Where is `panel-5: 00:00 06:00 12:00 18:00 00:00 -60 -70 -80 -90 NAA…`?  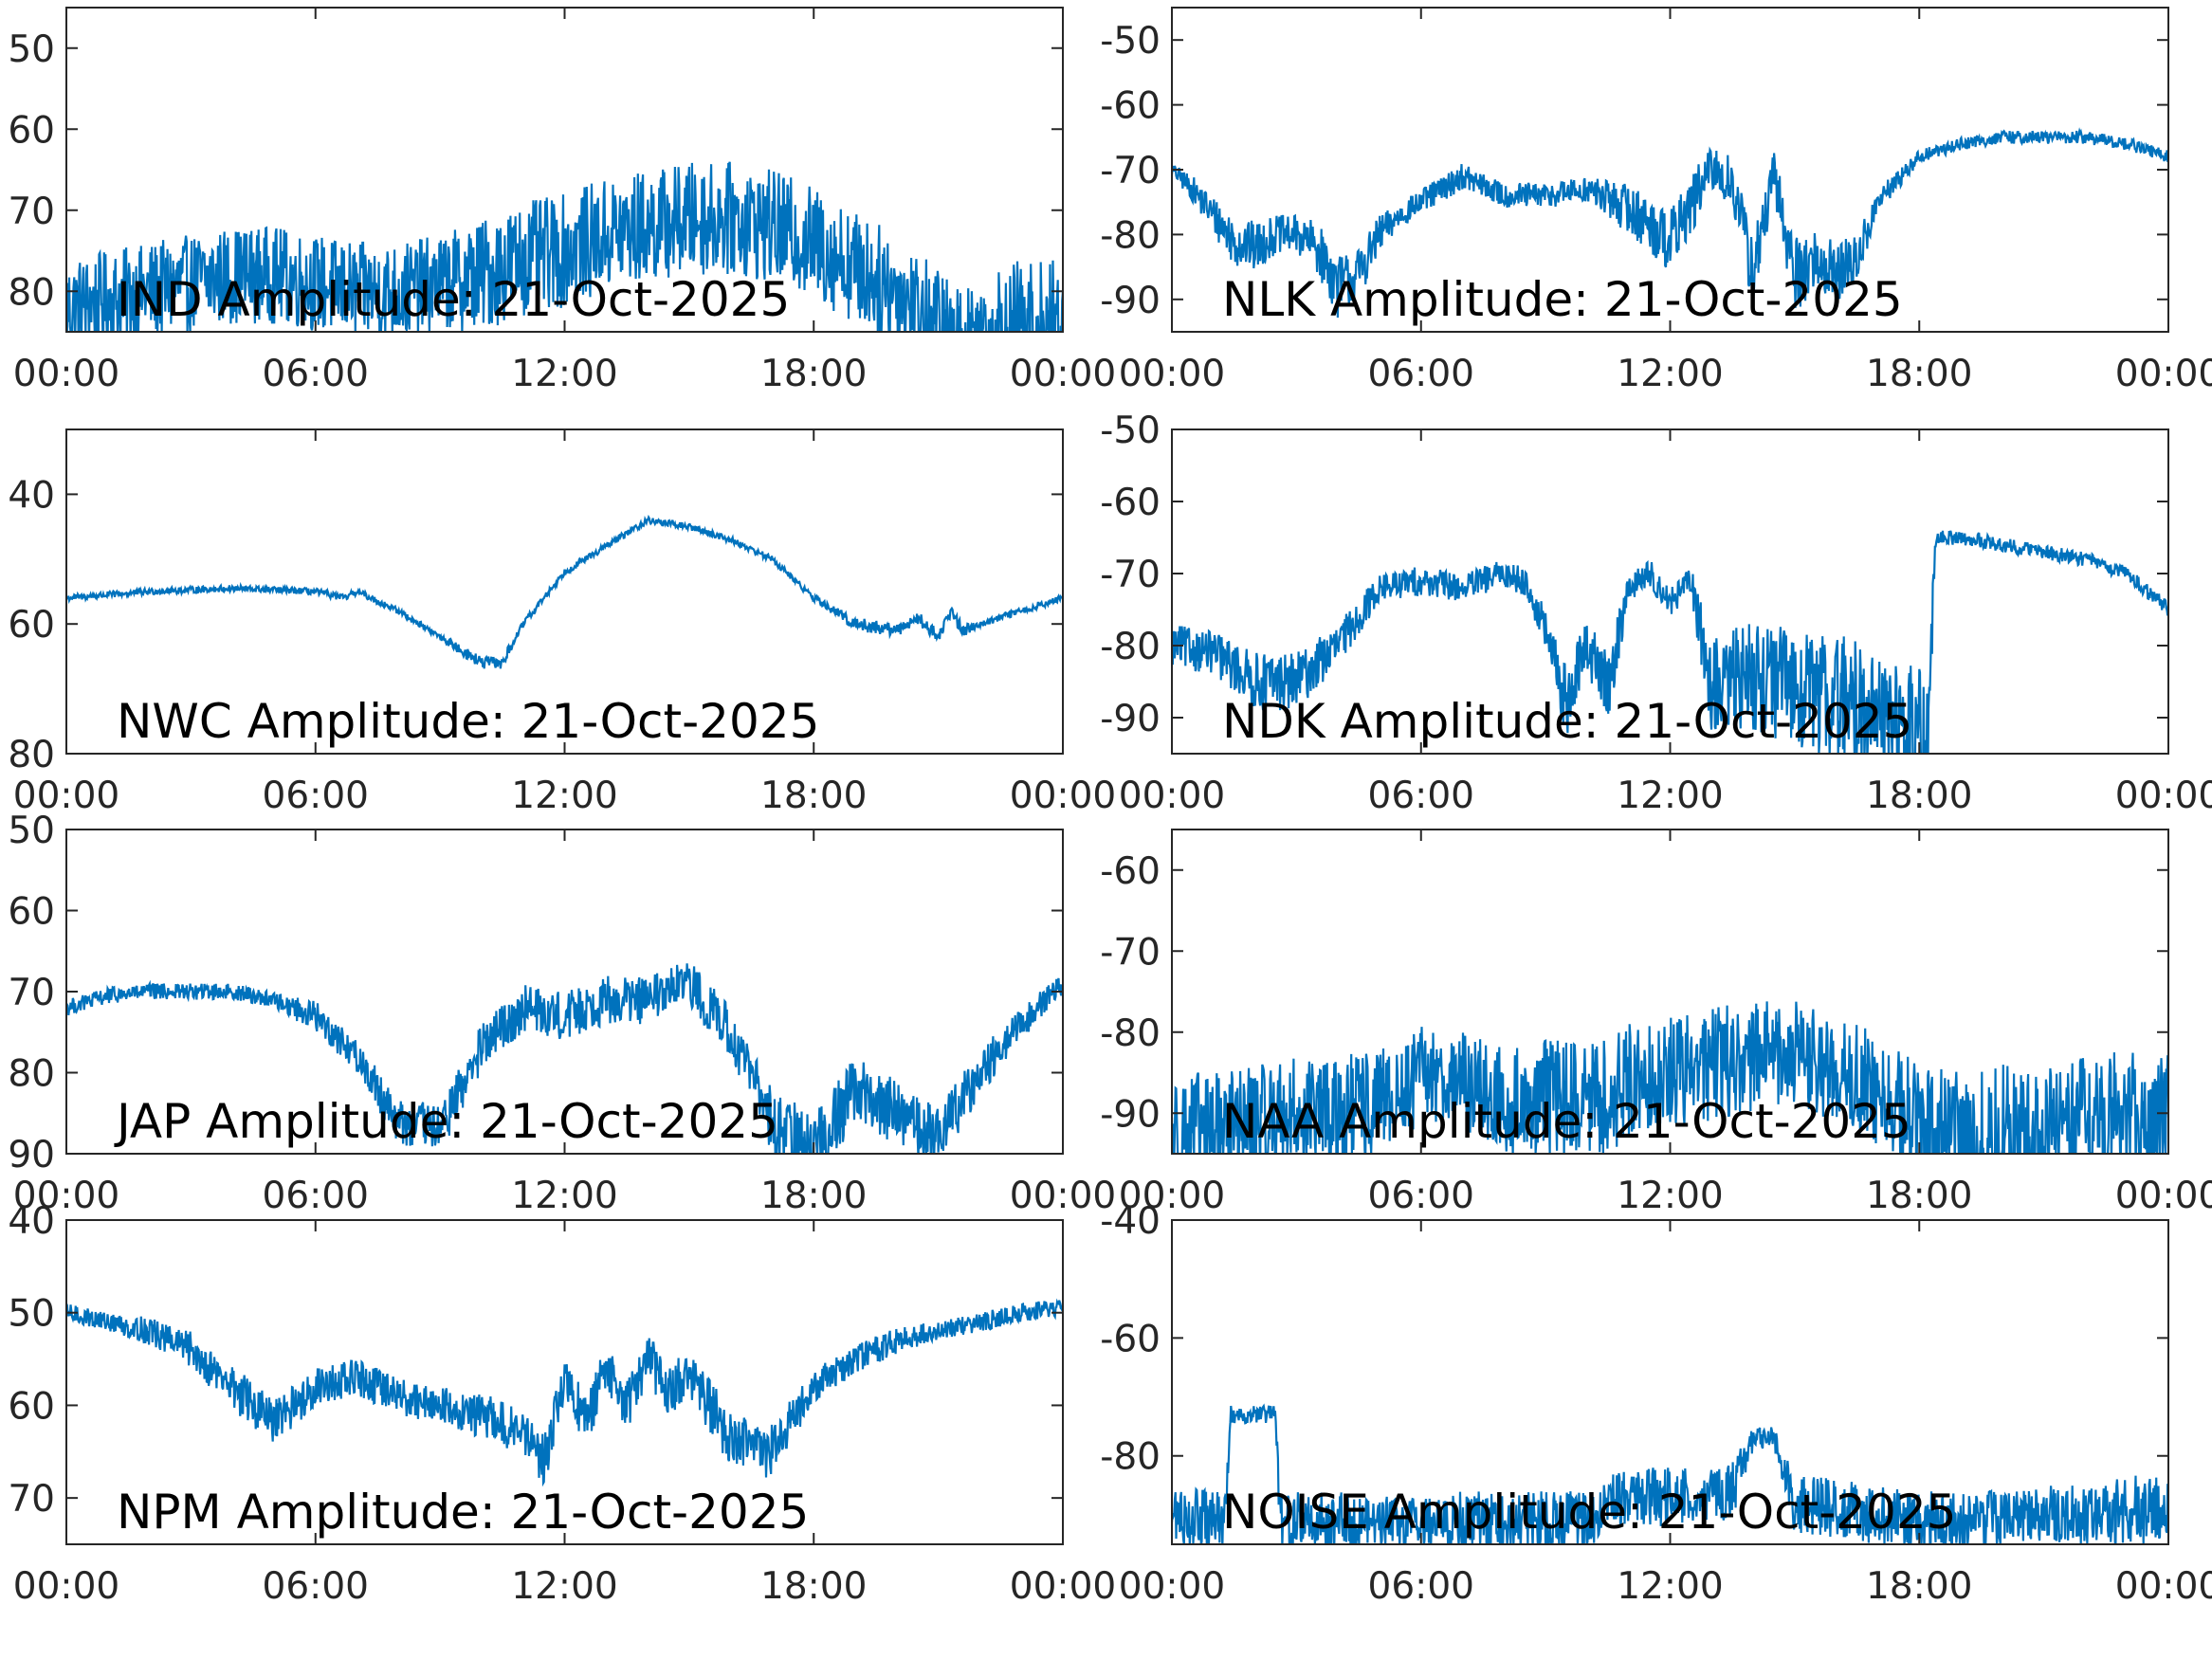 panel-5: 00:00 06:00 12:00 18:00 00:00 -60 -70 -80 -90 NAA… is located at coordinates (1656, 1023).